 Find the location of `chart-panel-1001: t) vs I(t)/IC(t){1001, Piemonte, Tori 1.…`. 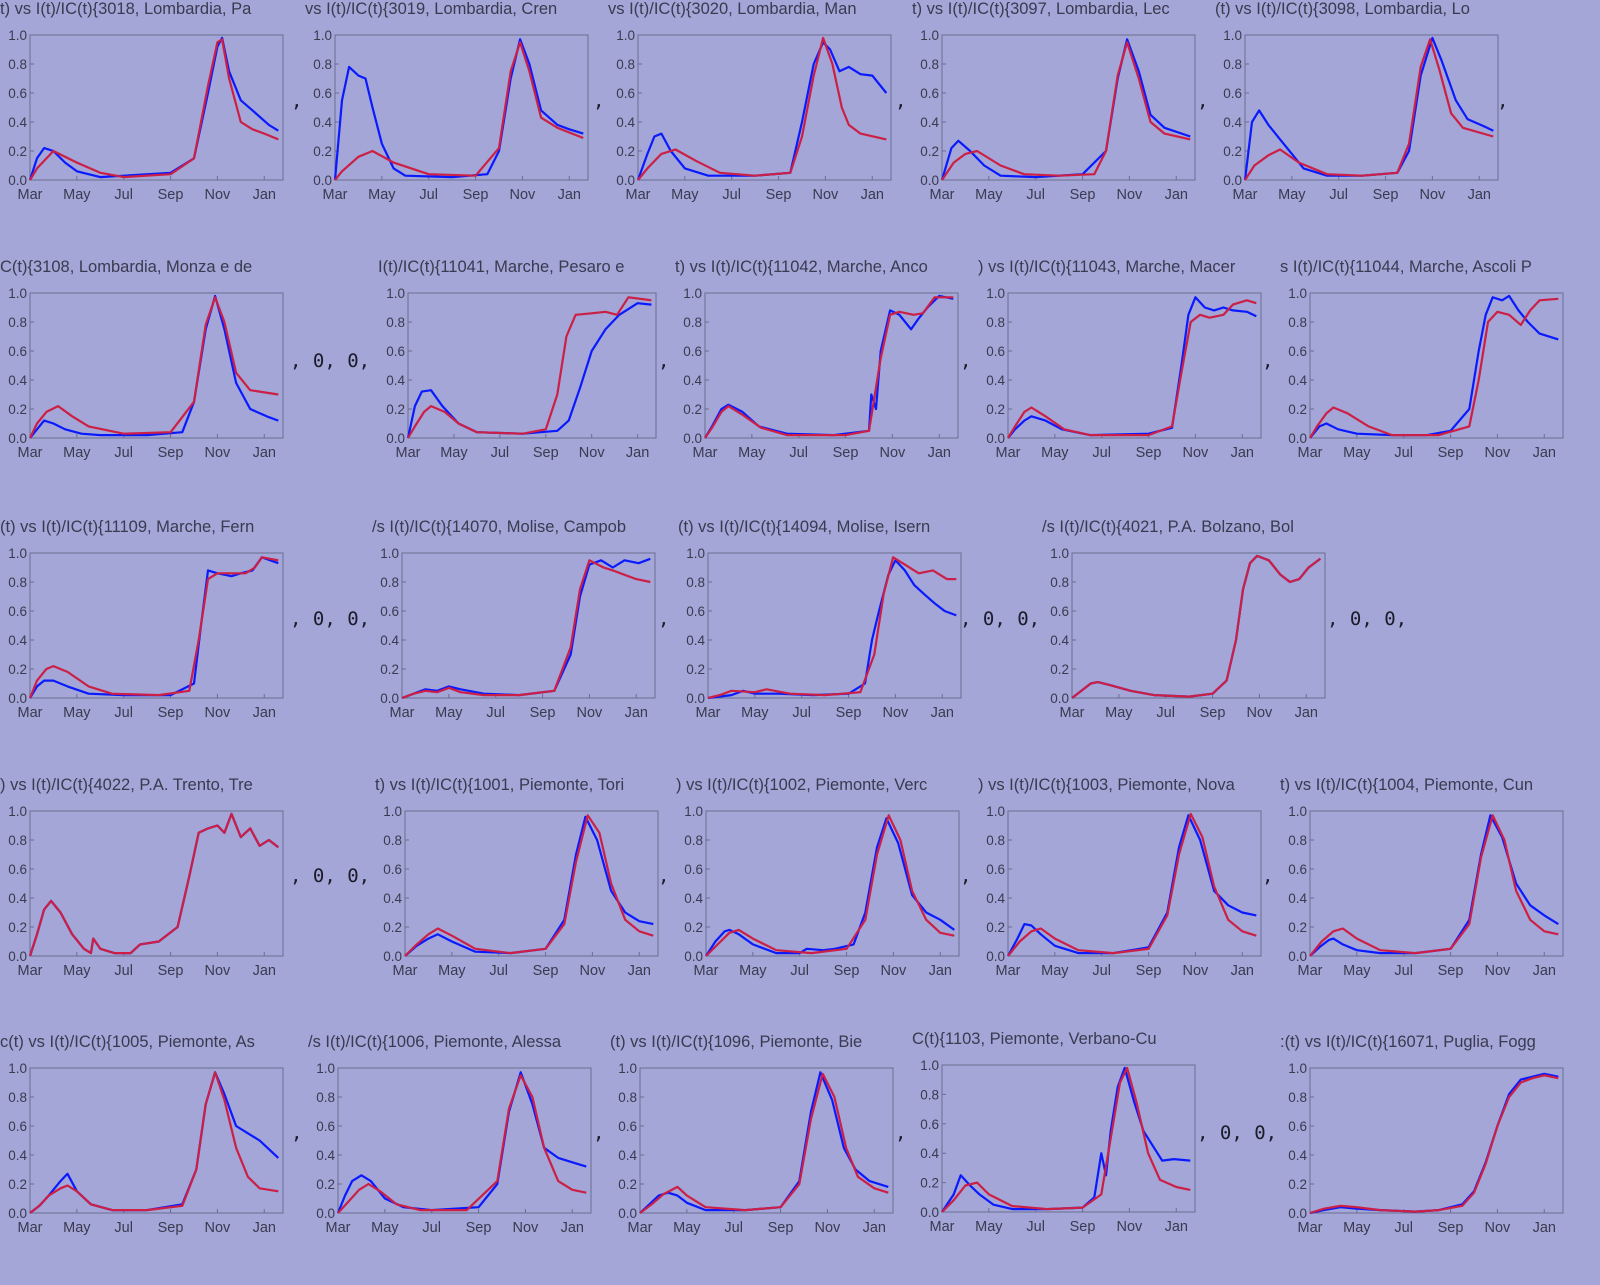

chart-panel-1001: t) vs I(t)/IC(t){1001, Piemonte, Tori 1.… is located at coordinates (520, 881).